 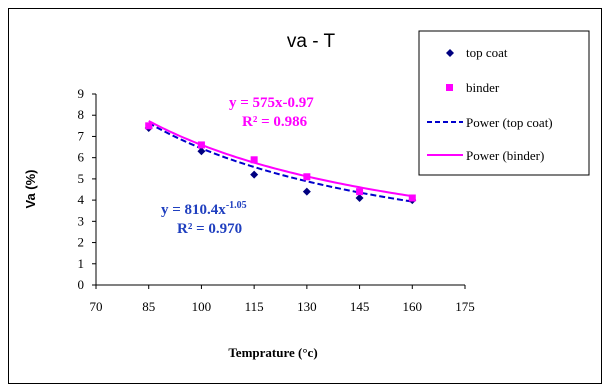 What do you see at coordinates (450, 53) in the screenshot?
I see `legend-marker-top-coat` at bounding box center [450, 53].